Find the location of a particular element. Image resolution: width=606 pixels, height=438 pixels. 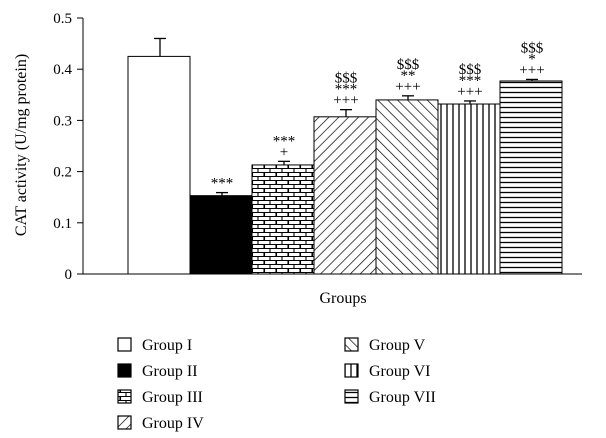

y-tick-label: 0.2 is located at coordinates (62, 173).